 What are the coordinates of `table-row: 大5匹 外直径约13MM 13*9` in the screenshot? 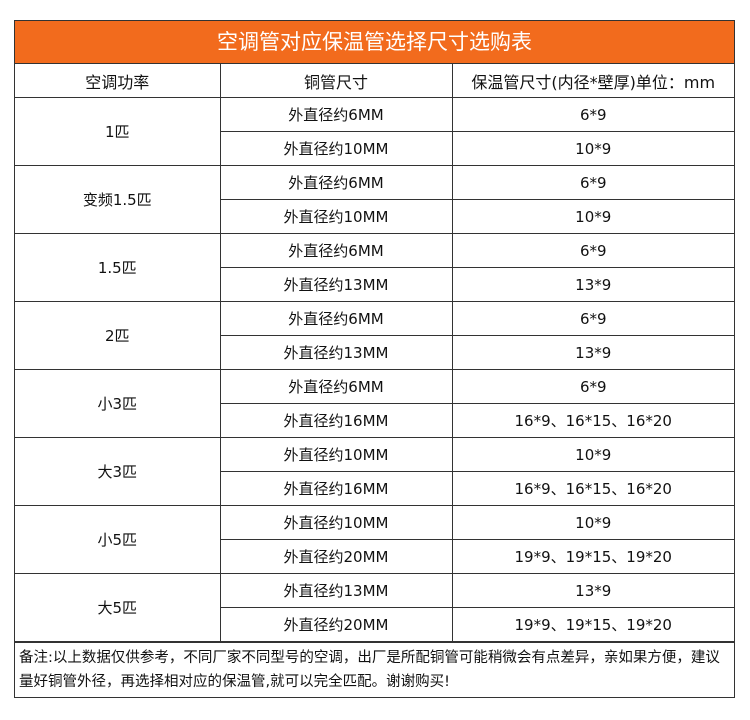 It's located at (374, 607).